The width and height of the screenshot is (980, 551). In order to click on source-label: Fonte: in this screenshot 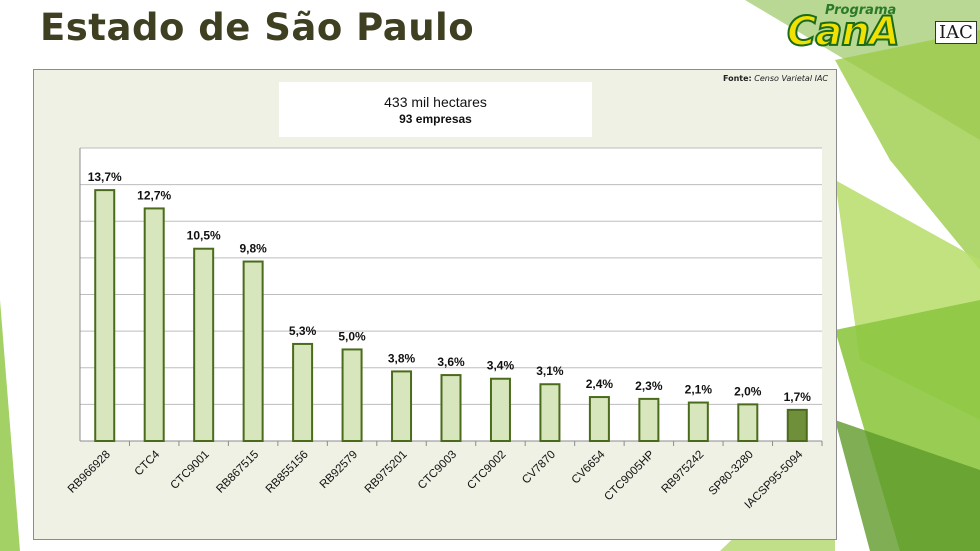, I will do `click(737, 78)`.